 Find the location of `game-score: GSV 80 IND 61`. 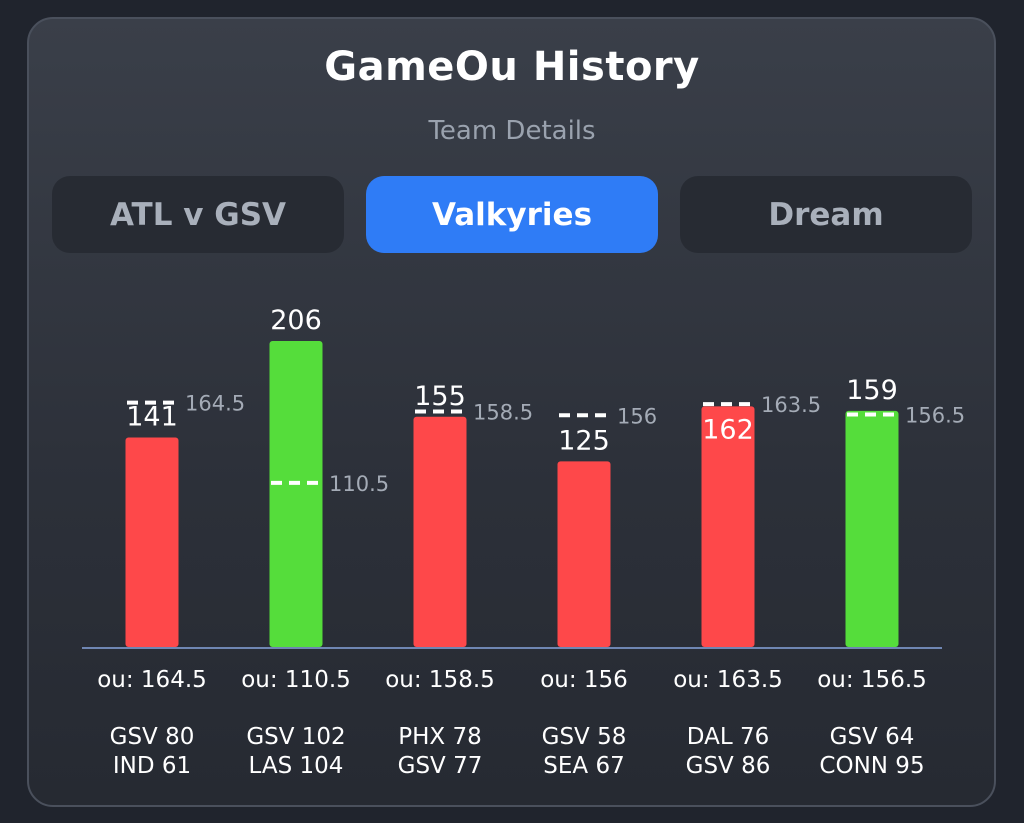

game-score: GSV 80 IND 61 is located at coordinates (152, 752).